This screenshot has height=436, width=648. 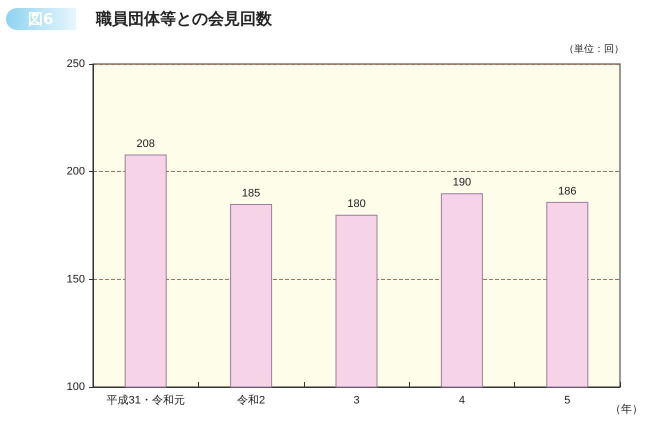 I want to click on x-tick-label: 5, so click(x=567, y=400).